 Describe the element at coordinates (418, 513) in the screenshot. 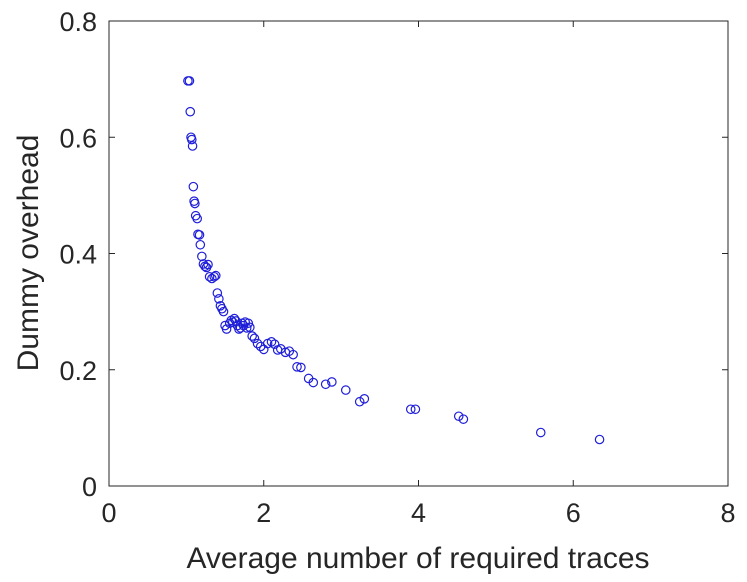

I see `x-tick-label: 4` at that location.